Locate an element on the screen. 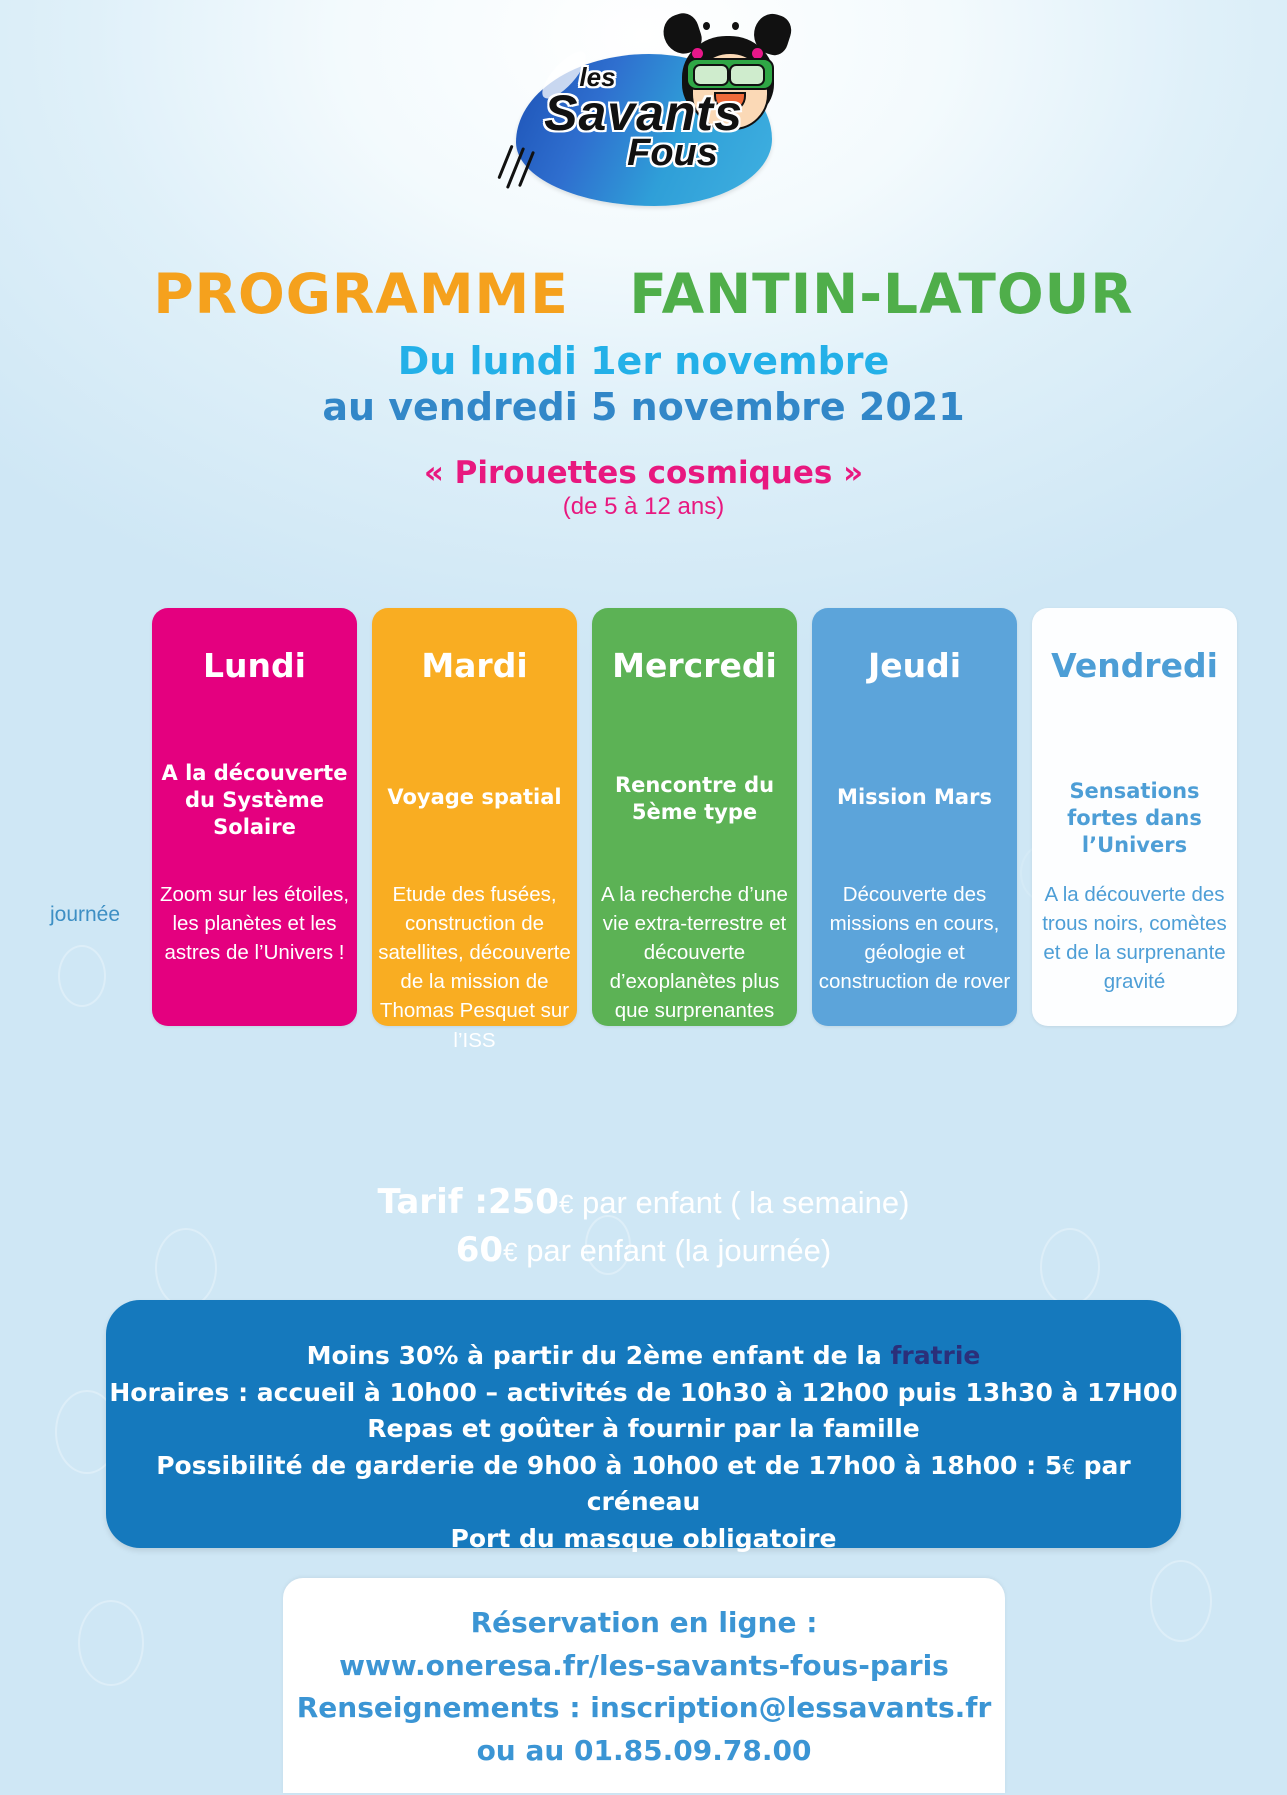  mascot-lens-left is located at coordinates (710, 75).